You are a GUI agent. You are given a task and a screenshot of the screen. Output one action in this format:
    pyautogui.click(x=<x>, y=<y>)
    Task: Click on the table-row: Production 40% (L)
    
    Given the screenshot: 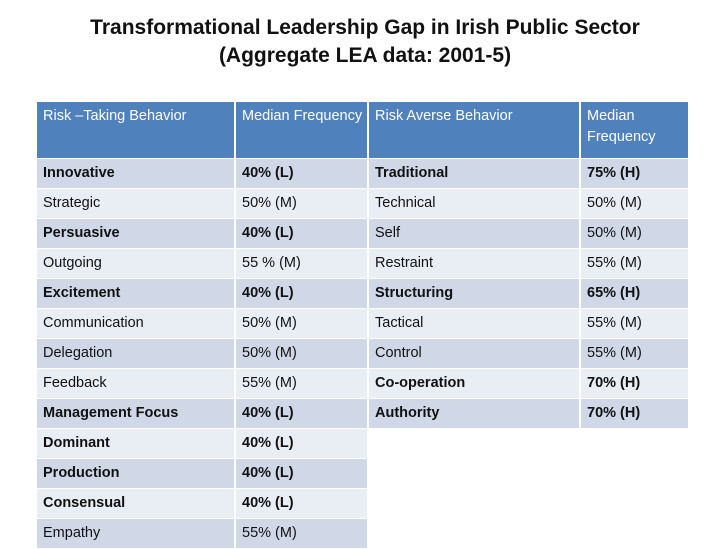 What is the action you would take?
    pyautogui.click(x=362, y=473)
    